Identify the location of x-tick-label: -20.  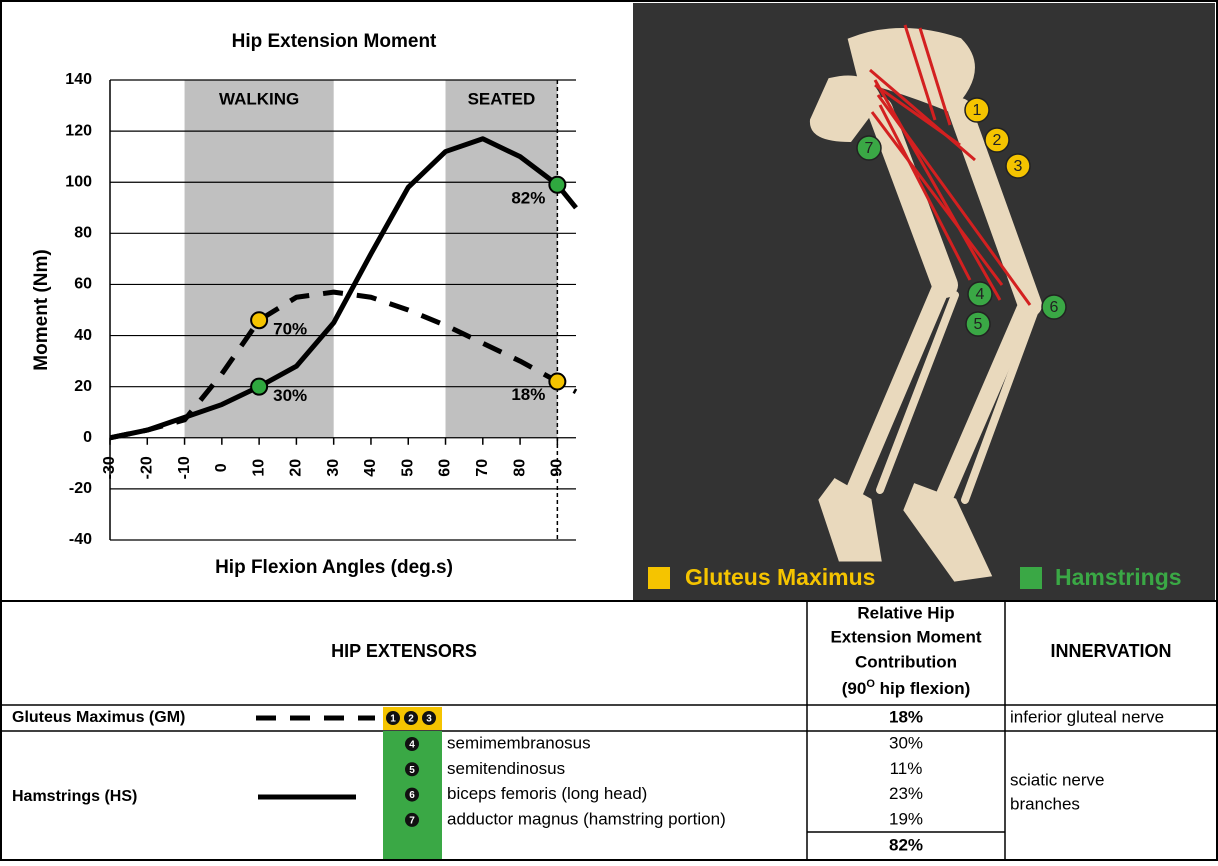
(146, 467).